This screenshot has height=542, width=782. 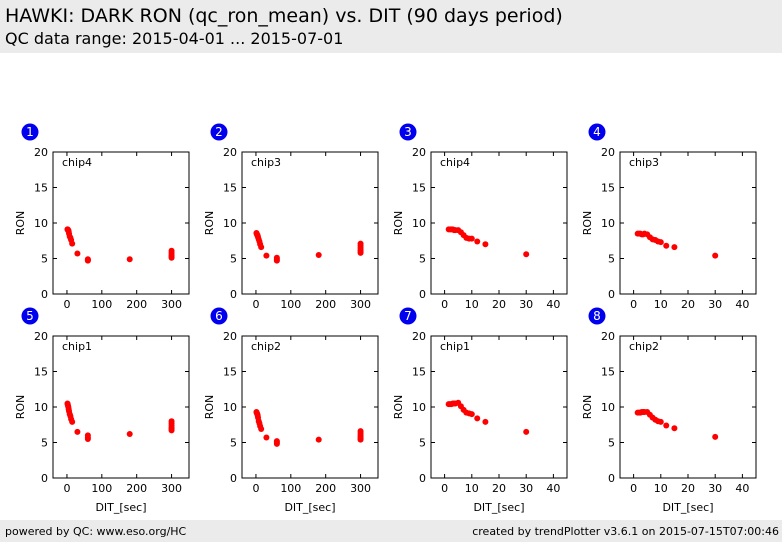 I want to click on x-tick-label: 20, so click(x=499, y=304).